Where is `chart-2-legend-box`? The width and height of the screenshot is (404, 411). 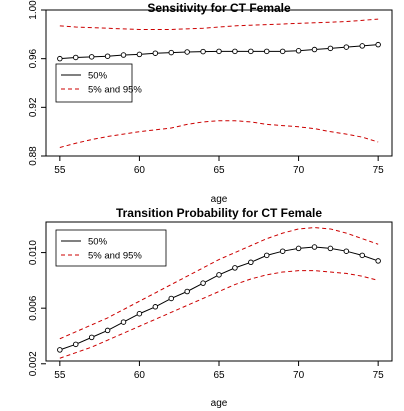 chart-2-legend-box is located at coordinates (111, 248).